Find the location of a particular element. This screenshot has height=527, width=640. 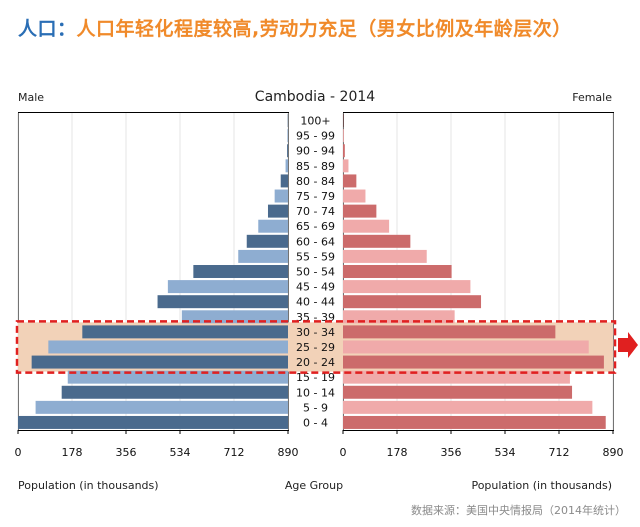

age-label-6: 70 - 74 is located at coordinates (315, 211).